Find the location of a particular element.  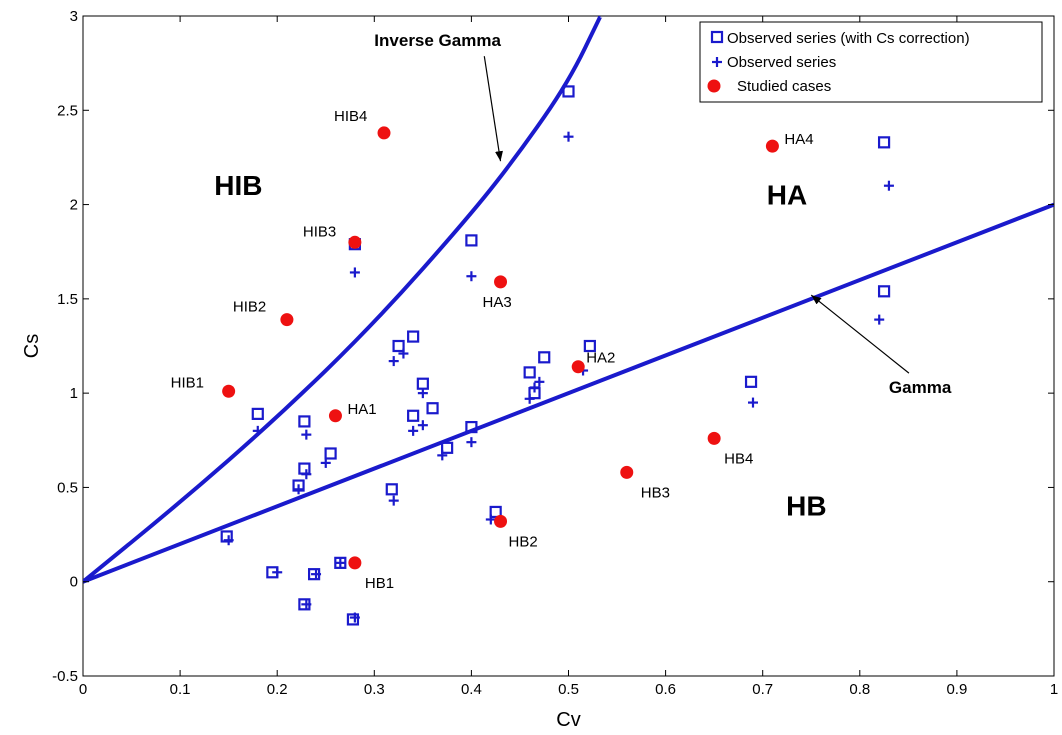

curve-annotation-label: Inverse Gamma is located at coordinates (437, 40).